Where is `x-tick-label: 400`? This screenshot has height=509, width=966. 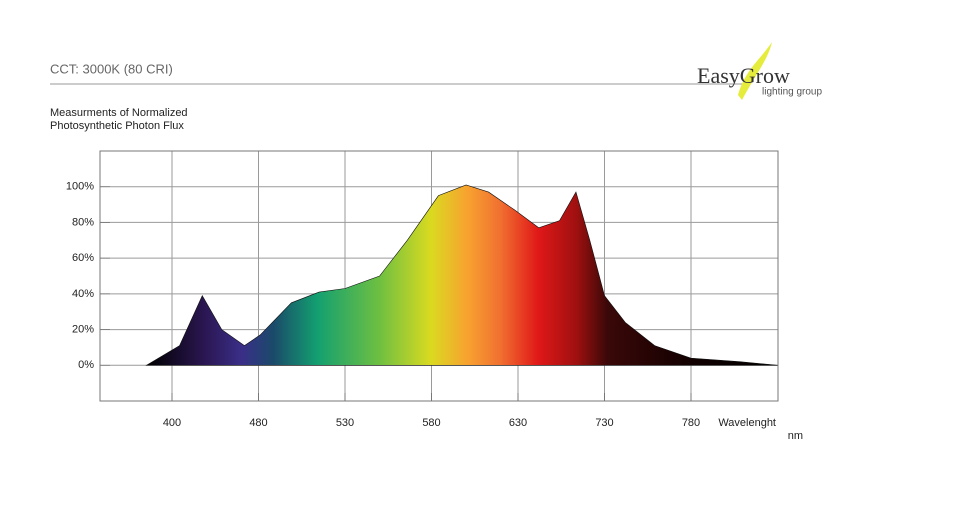
x-tick-label: 400 is located at coordinates (172, 423).